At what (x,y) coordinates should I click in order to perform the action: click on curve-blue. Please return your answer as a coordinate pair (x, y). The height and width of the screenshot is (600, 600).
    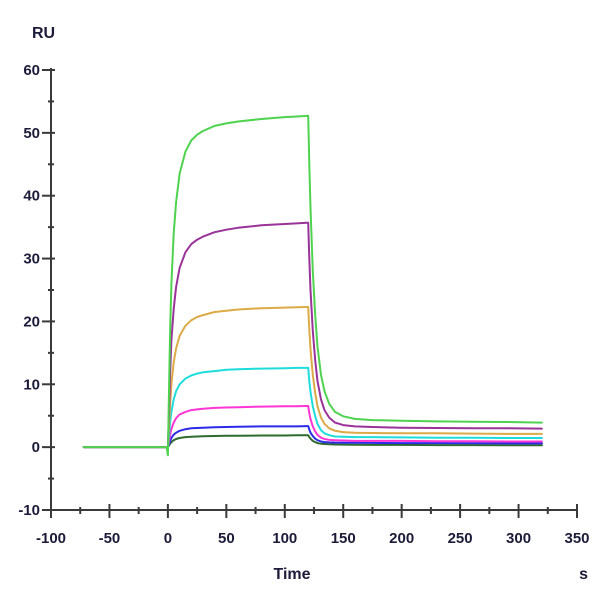
    Looking at the image, I should click on (312, 437).